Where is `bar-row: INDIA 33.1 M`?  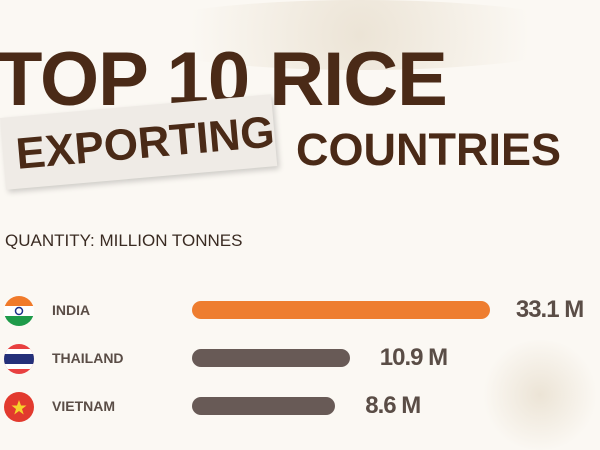 bar-row: INDIA 33.1 M is located at coordinates (300, 311).